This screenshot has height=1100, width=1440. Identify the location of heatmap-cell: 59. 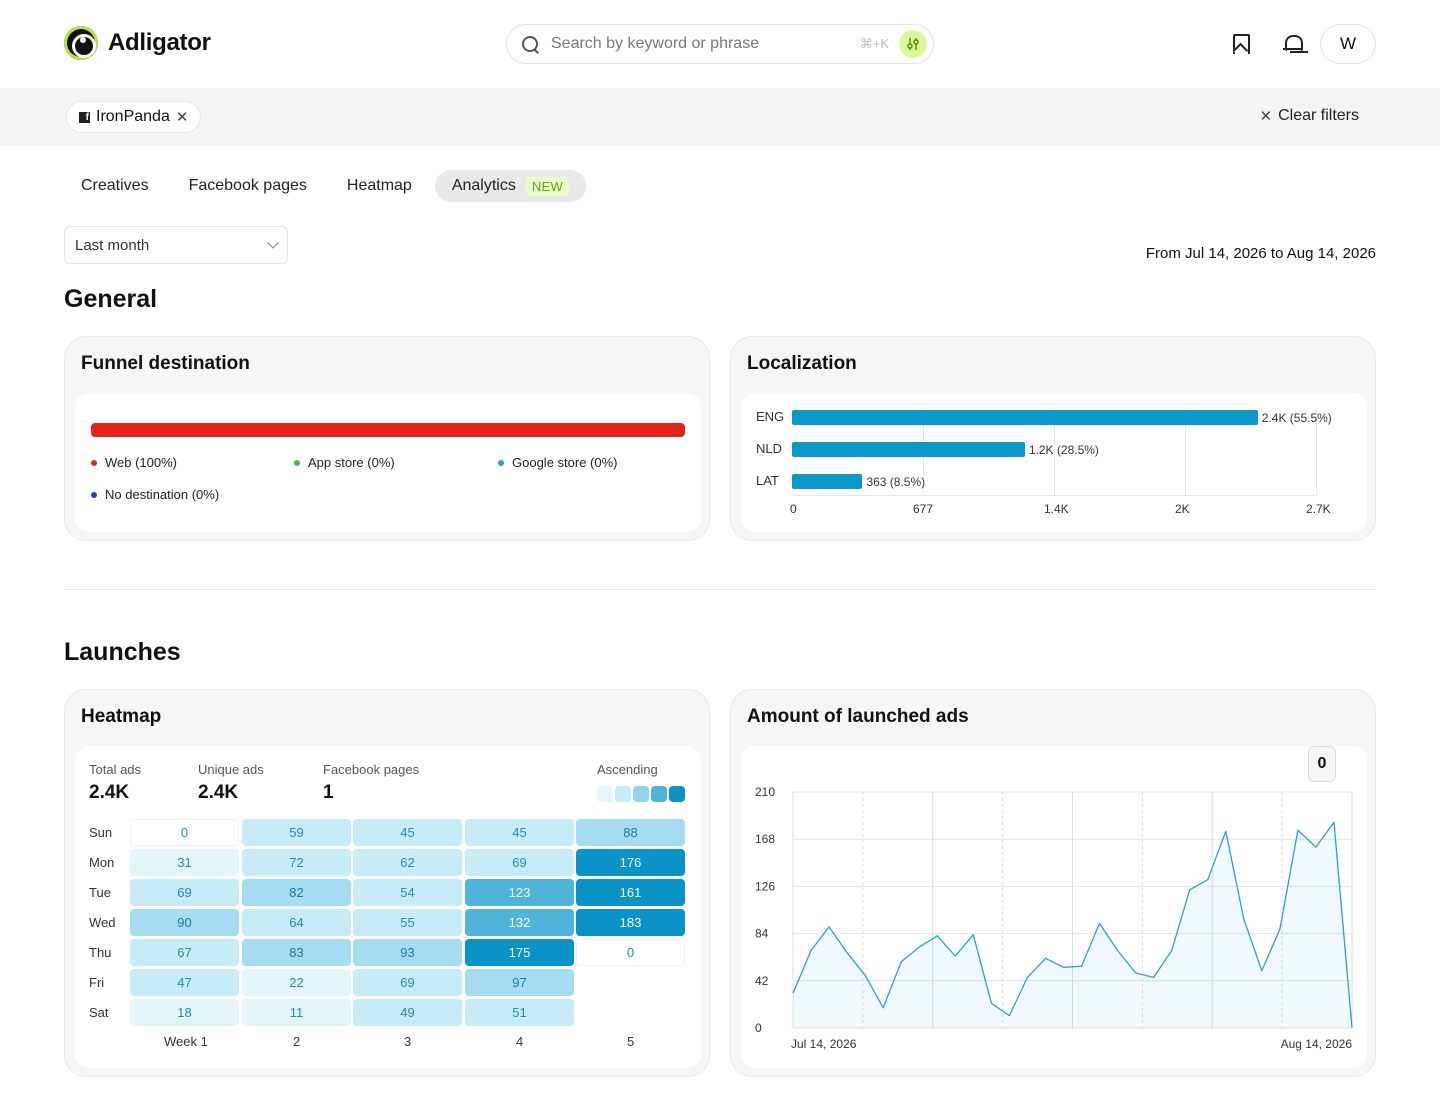
(296, 832).